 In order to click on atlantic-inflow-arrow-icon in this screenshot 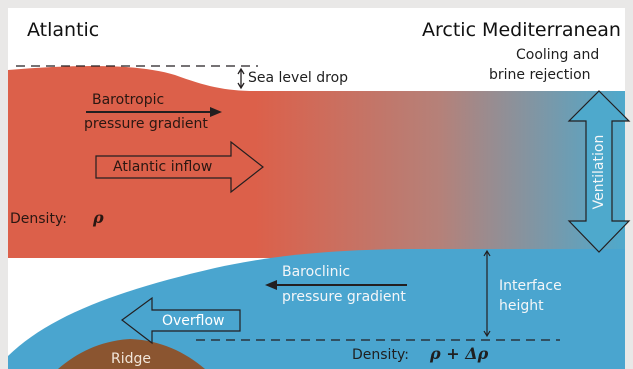, I will do `click(179, 167)`.